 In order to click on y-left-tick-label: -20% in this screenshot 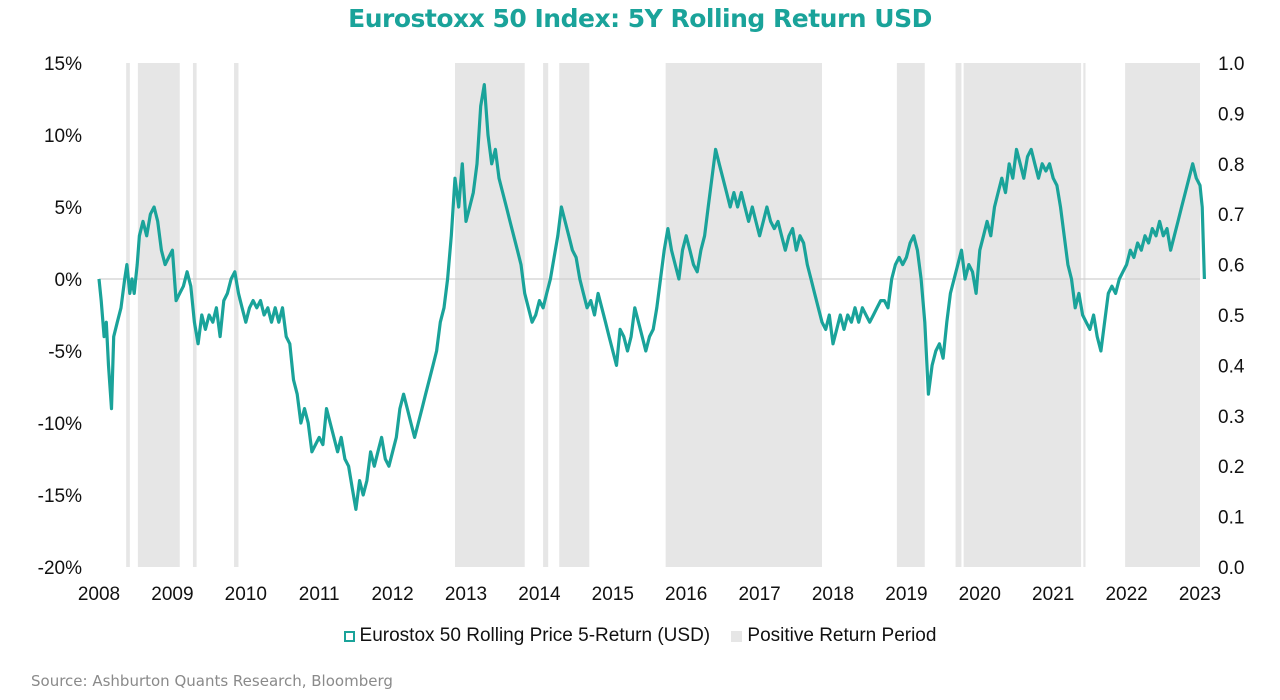, I will do `click(60, 568)`.